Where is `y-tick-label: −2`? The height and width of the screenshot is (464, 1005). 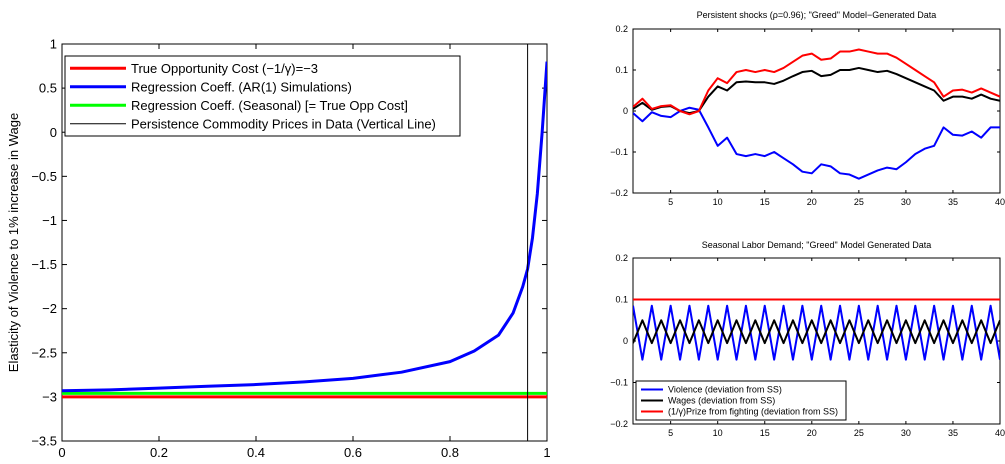
y-tick-label: −2 is located at coordinates (49, 308).